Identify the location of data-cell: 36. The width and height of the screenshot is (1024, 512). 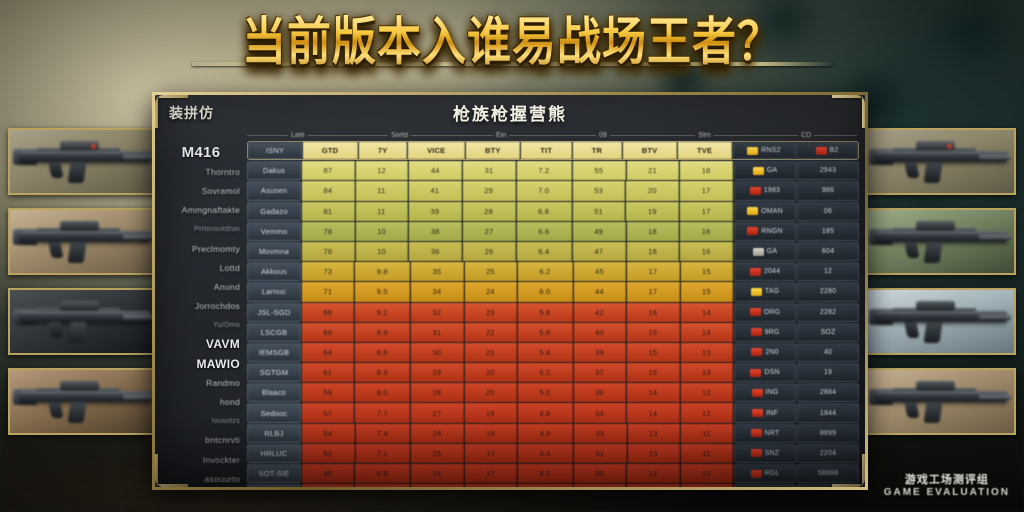
(436, 251).